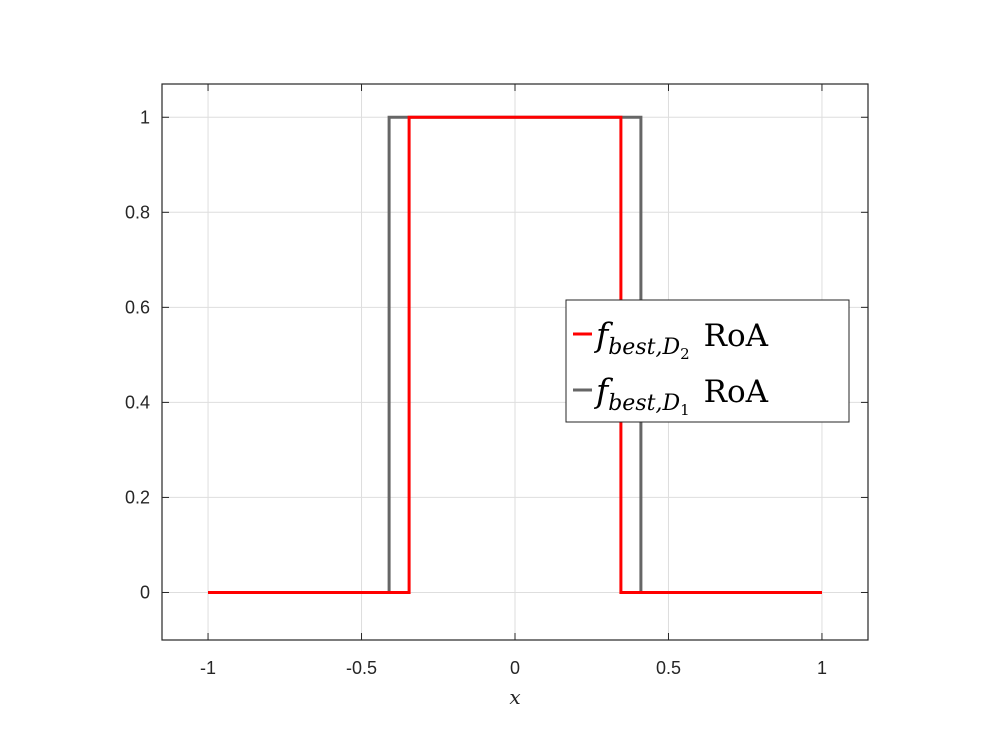 The width and height of the screenshot is (997, 747). I want to click on y-tick-label: 0.2, so click(137, 497).